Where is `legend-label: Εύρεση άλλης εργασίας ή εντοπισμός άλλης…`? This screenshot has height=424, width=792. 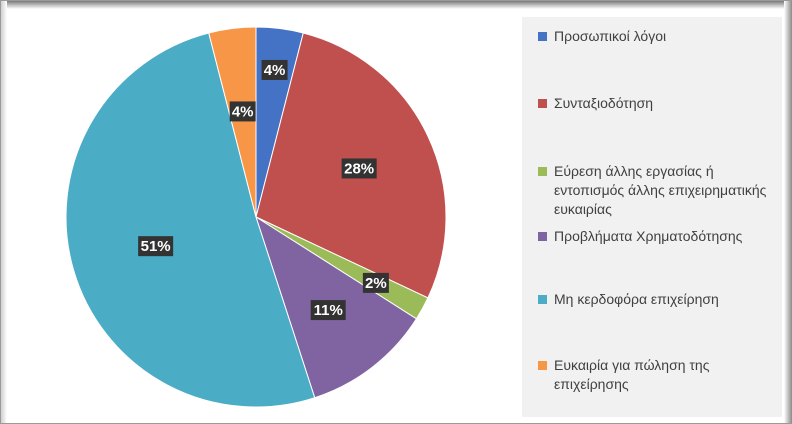 legend-label: Εύρεση άλλης εργασίας ή εντοπισμός άλλης… is located at coordinates (660, 190).